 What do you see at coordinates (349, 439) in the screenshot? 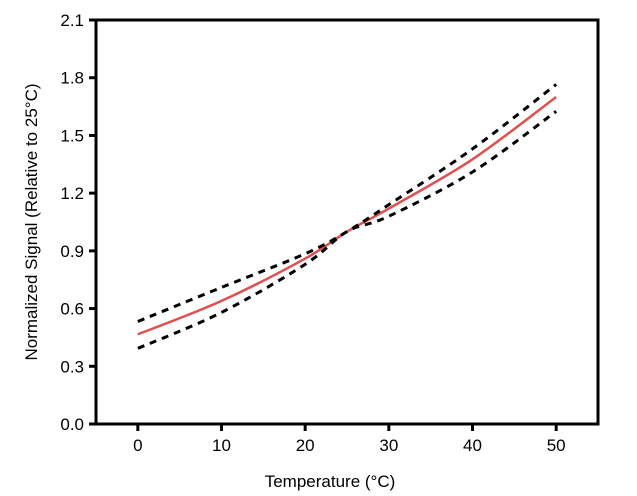
I see `x-axis: 0 10 20 30 40 50` at bounding box center [349, 439].